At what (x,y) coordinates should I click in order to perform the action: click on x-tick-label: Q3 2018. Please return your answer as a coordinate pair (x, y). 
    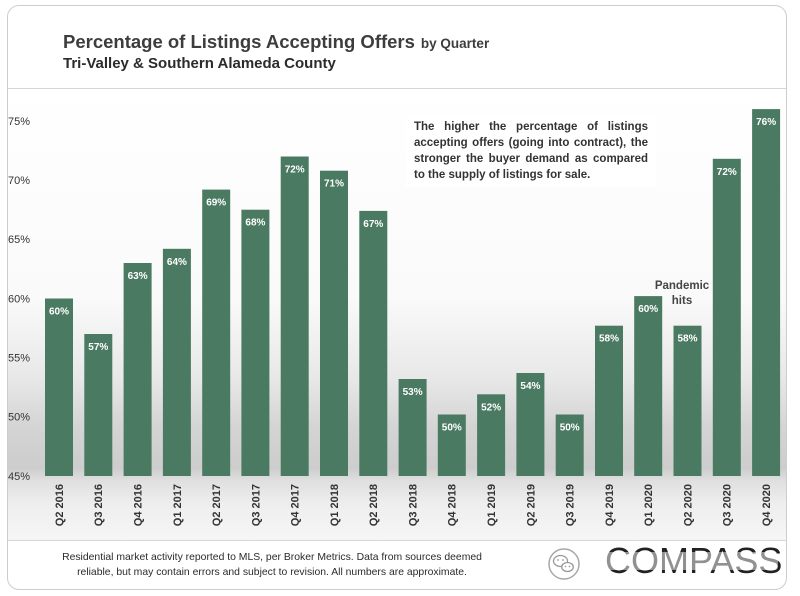
    Looking at the image, I should click on (413, 505).